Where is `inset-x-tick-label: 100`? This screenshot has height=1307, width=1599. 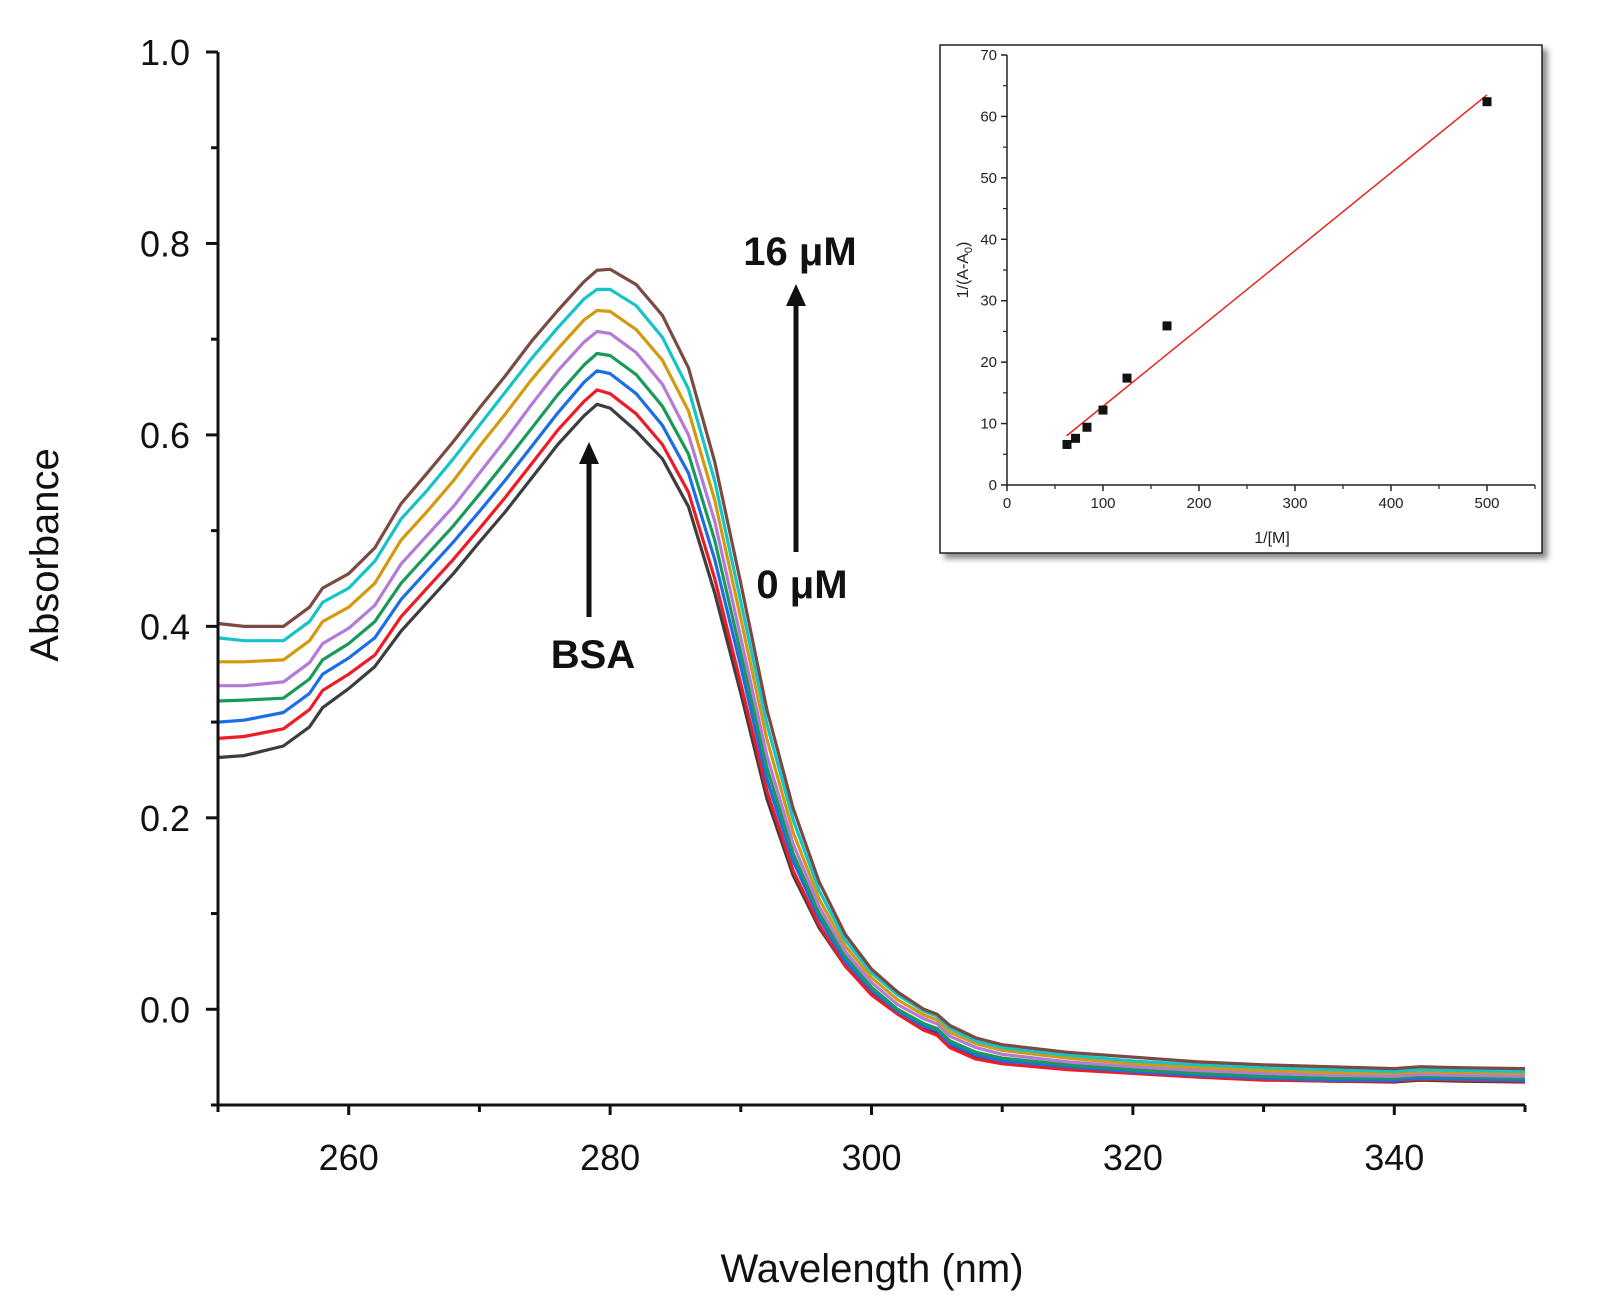 inset-x-tick-label: 100 is located at coordinates (1102, 503).